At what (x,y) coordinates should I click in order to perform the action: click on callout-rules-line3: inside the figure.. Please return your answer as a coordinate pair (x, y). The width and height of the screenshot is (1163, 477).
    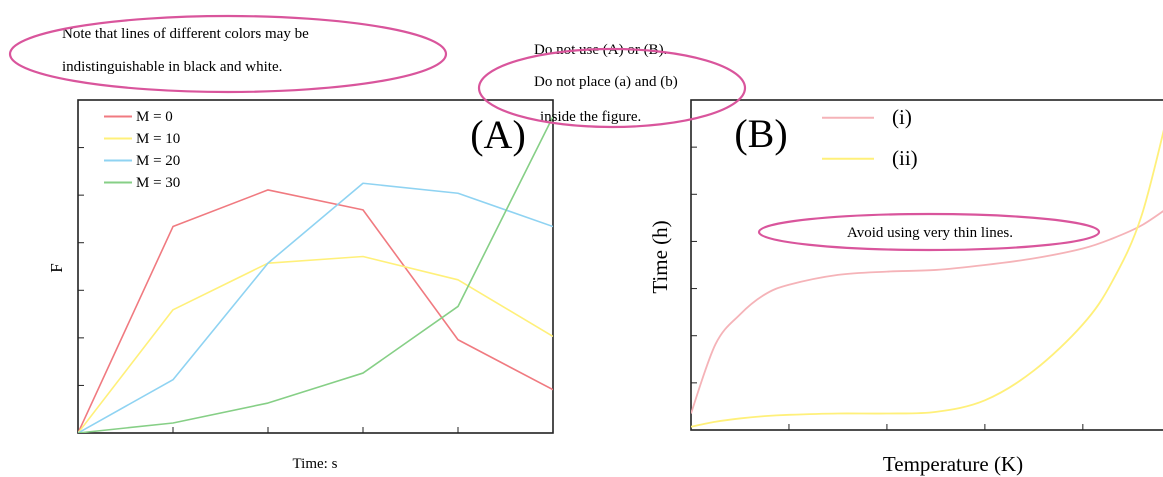
    Looking at the image, I should click on (590, 117).